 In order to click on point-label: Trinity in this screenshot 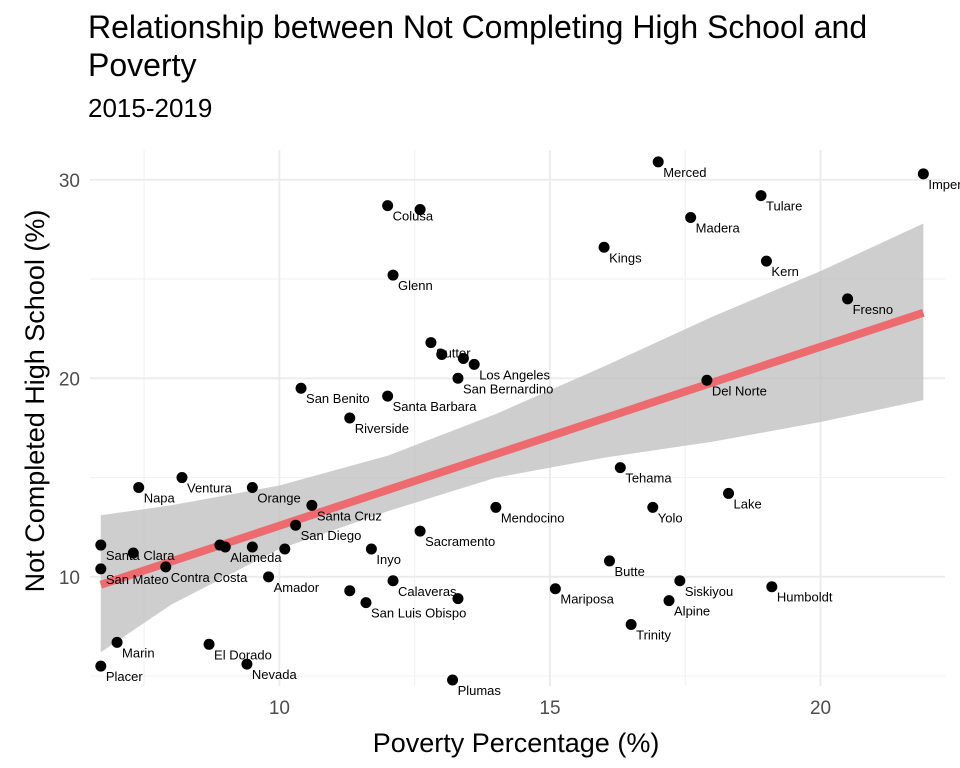, I will do `click(653, 634)`.